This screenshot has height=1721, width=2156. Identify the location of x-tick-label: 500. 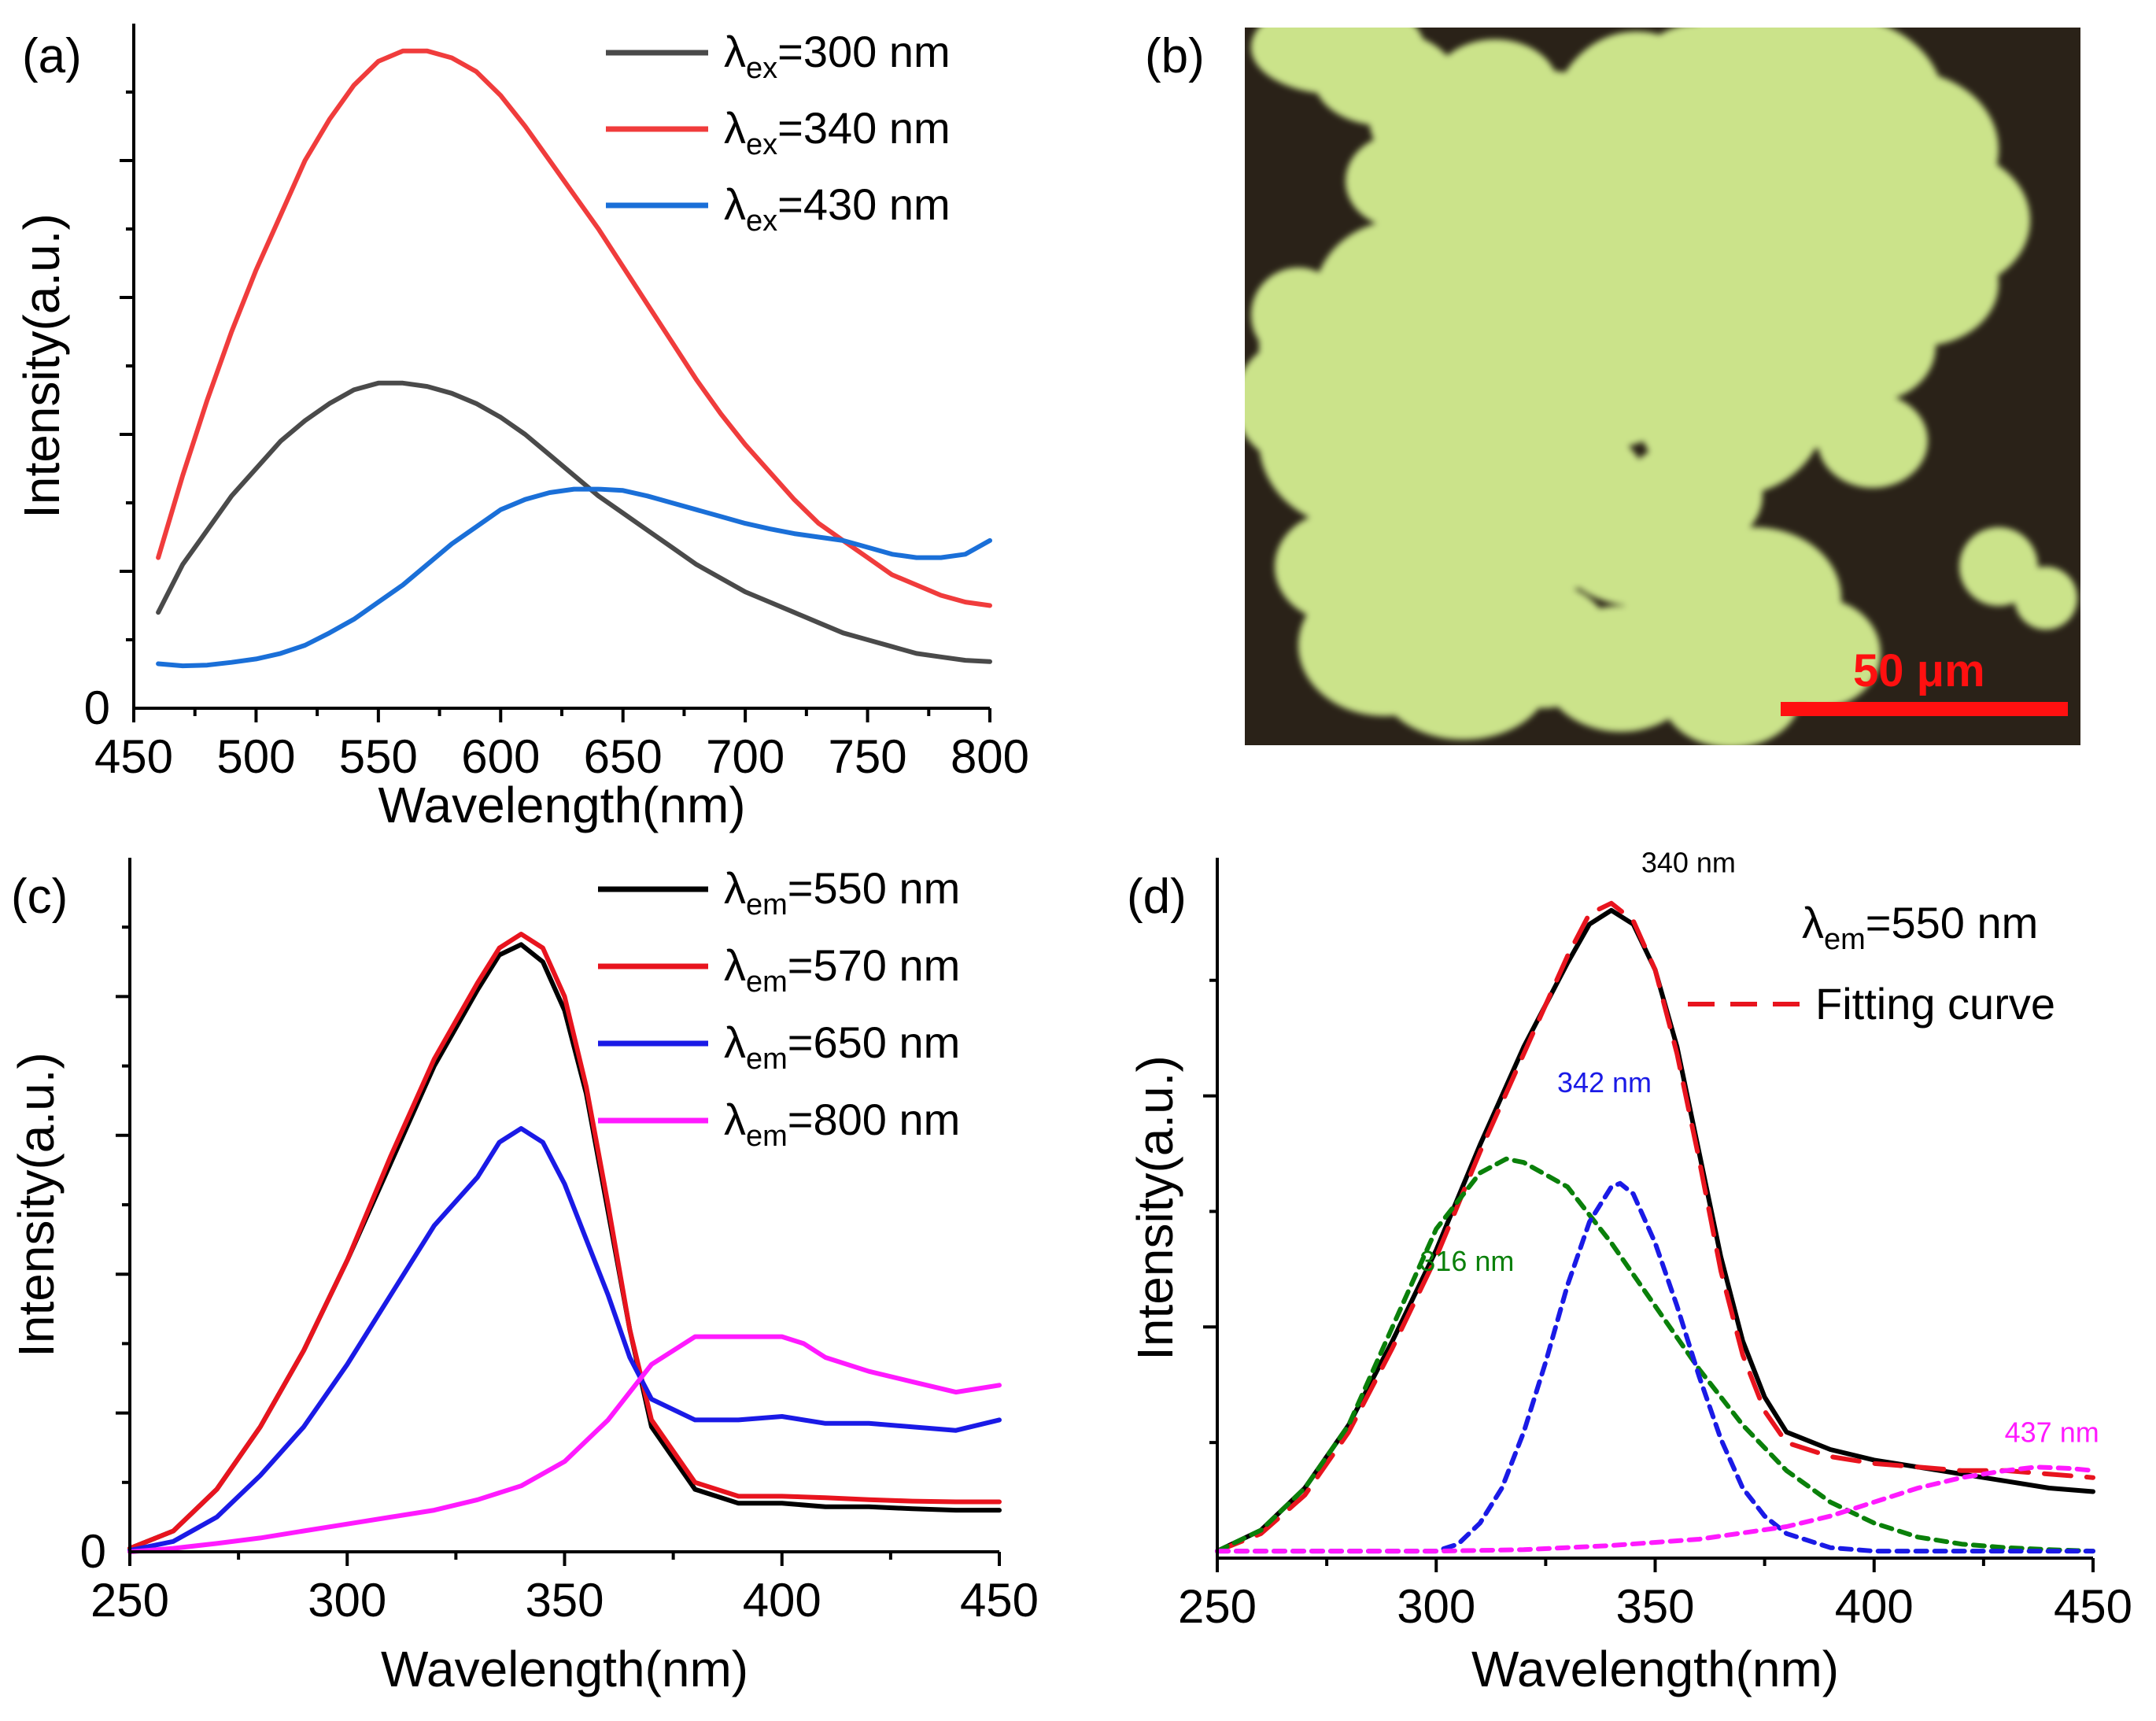
(256, 756).